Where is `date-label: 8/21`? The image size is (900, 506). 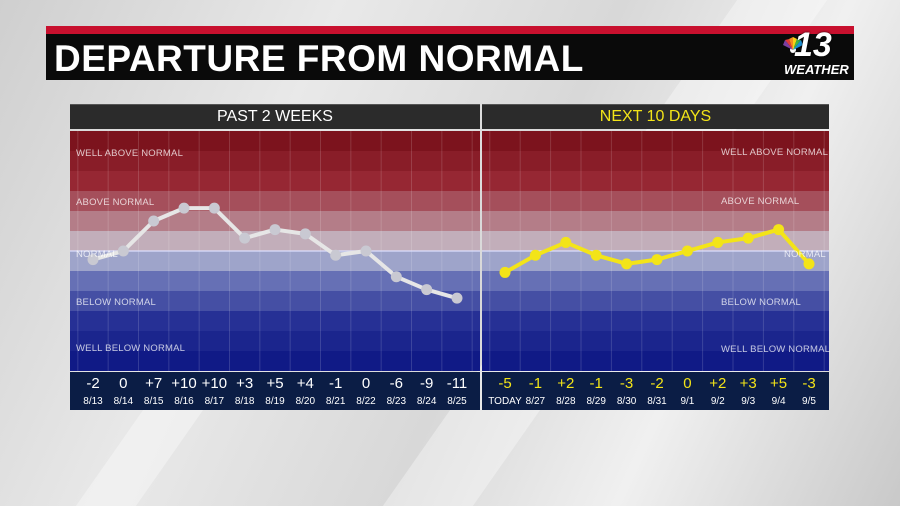 date-label: 8/21 is located at coordinates (335, 401).